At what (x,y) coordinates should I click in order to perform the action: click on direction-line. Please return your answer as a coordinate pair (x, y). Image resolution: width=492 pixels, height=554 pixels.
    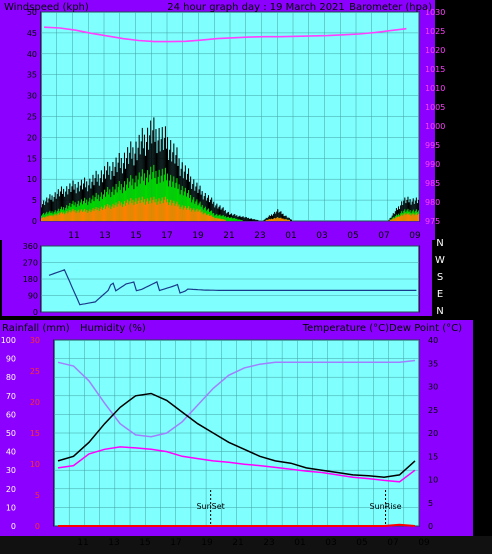
    Looking at the image, I should click on (232, 287).